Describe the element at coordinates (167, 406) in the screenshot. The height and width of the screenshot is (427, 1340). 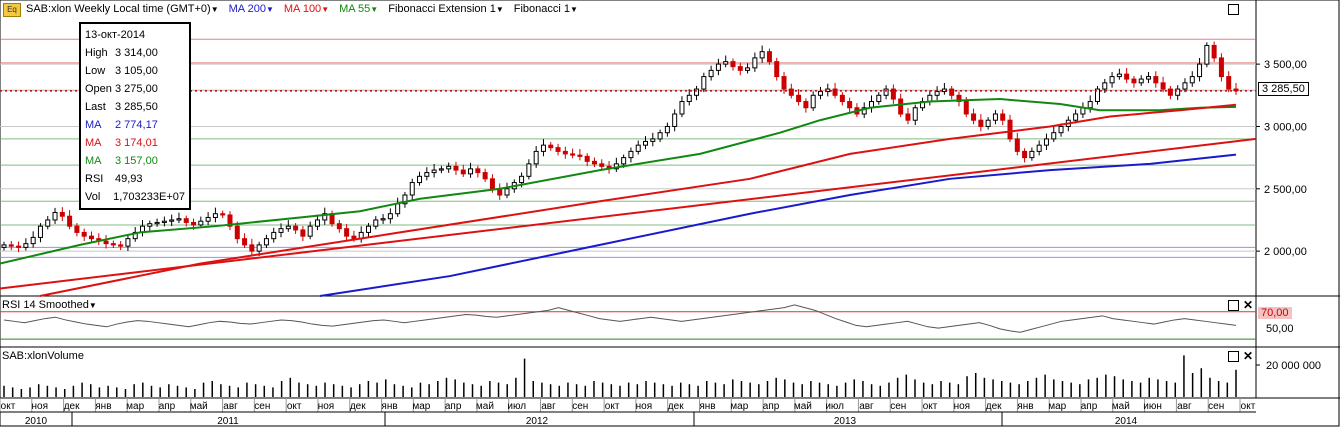
I see `x-month-label: апр` at that location.